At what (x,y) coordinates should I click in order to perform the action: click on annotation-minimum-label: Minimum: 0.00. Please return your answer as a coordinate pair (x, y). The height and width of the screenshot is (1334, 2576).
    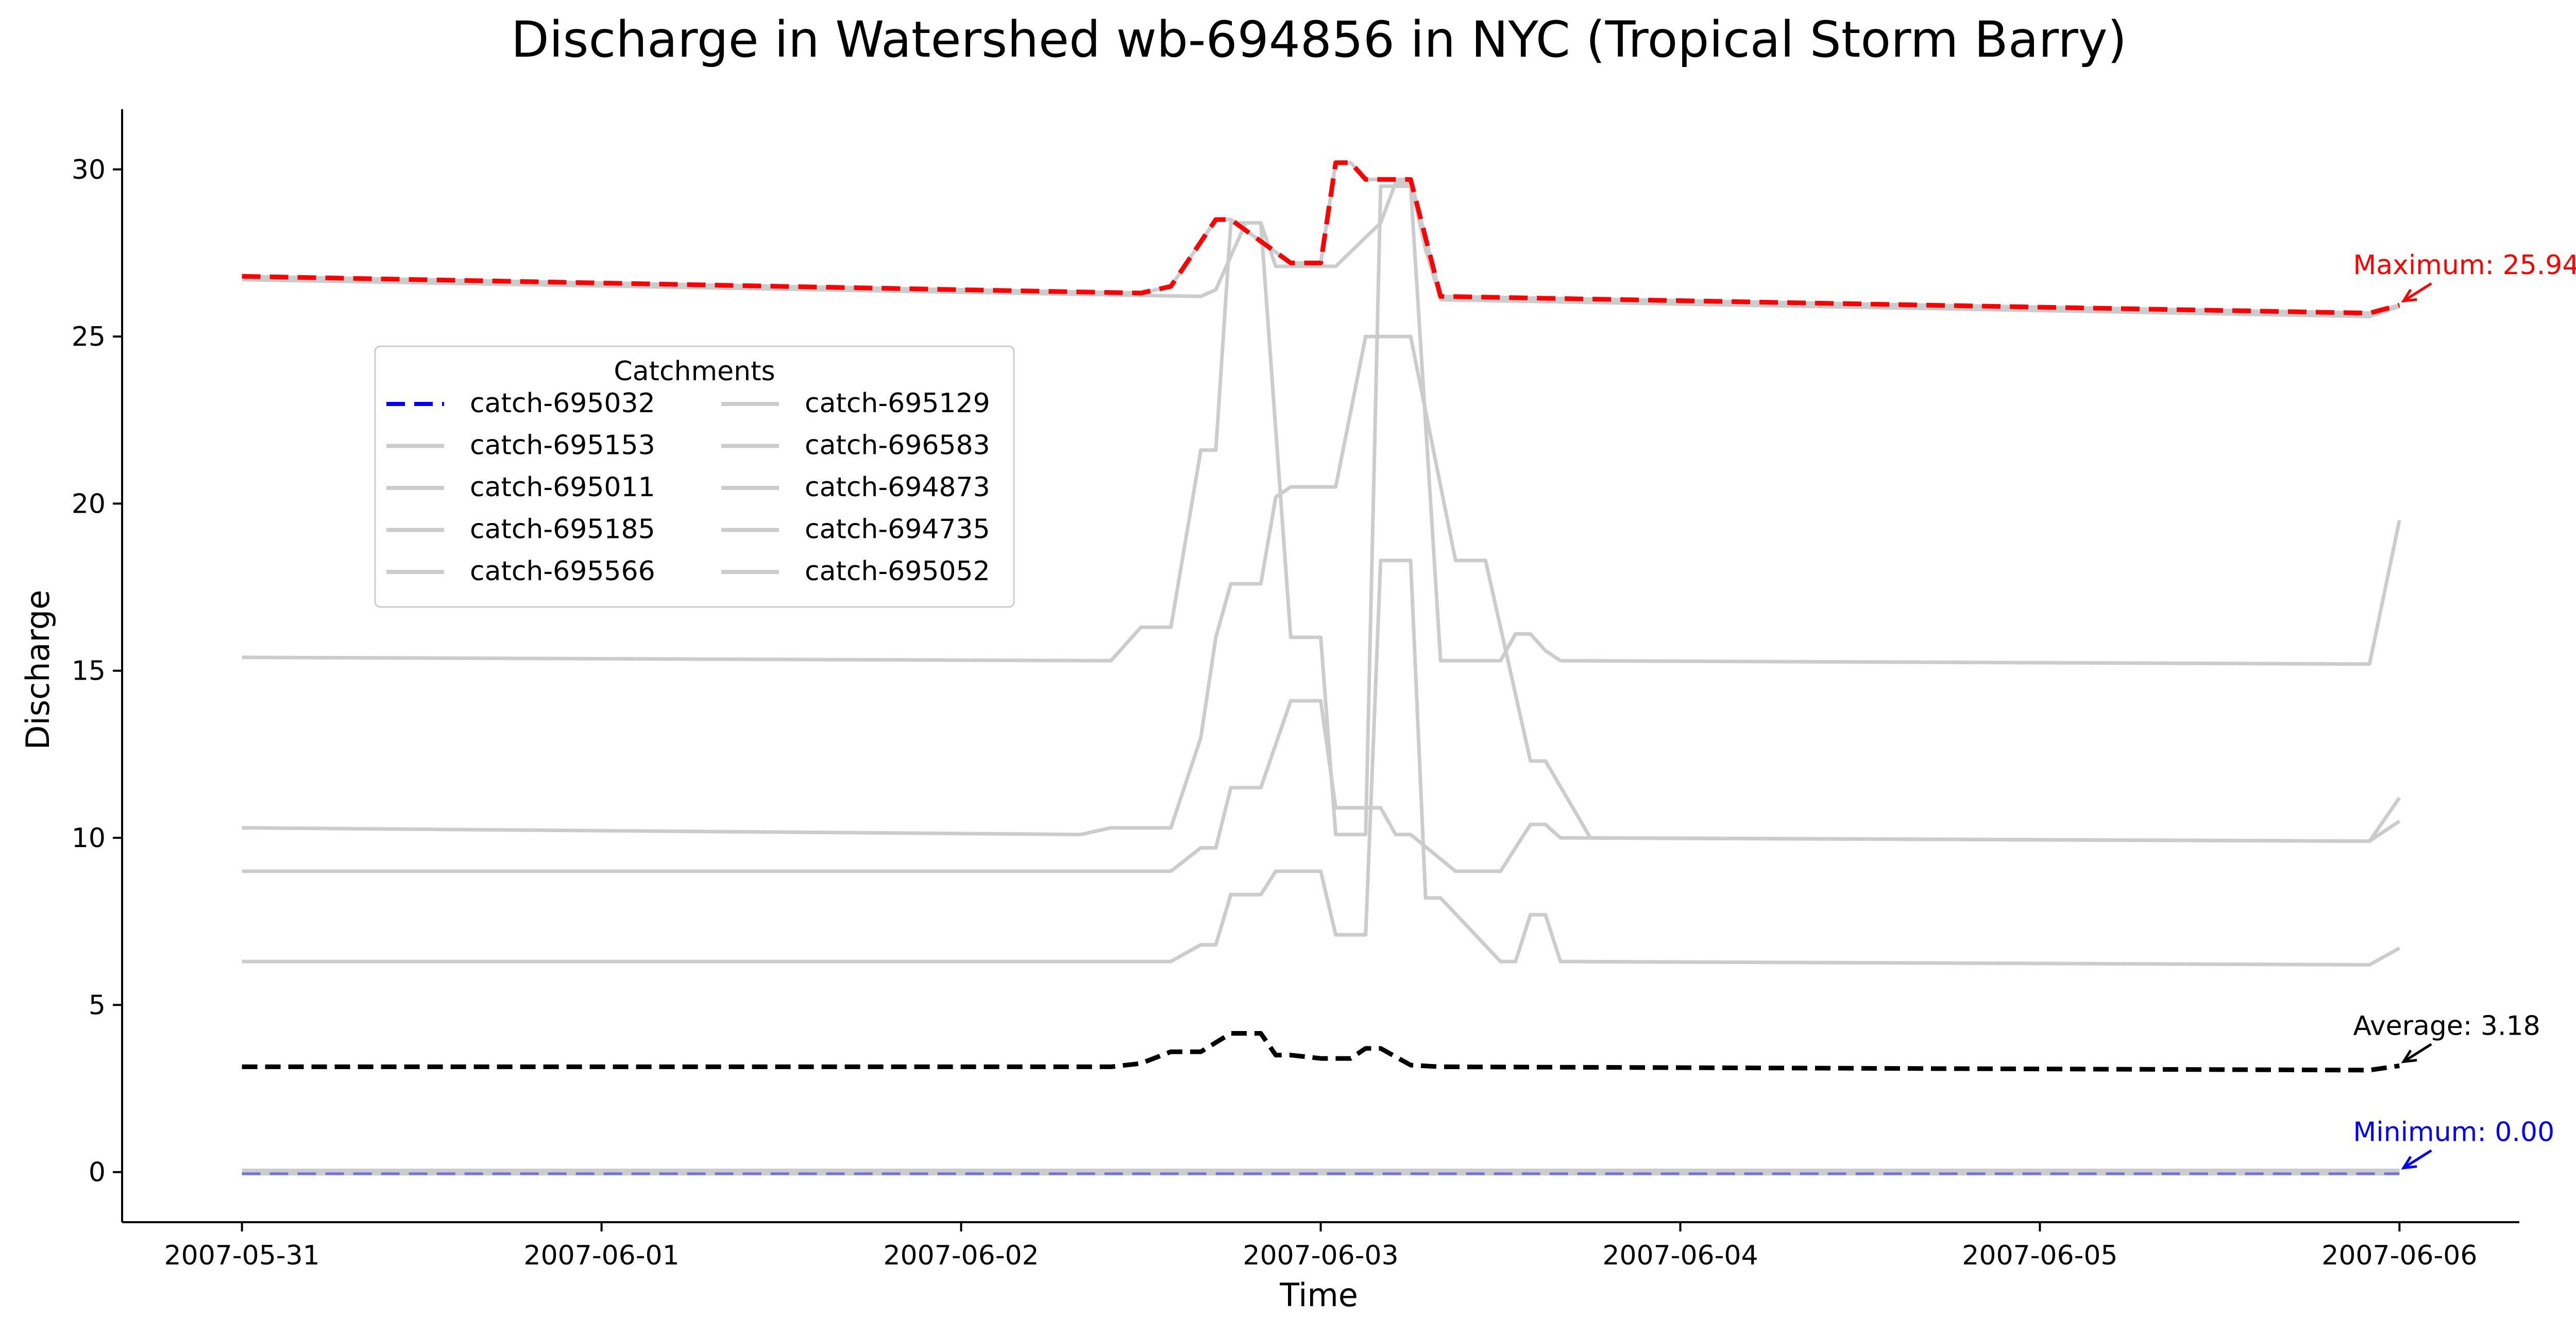
    Looking at the image, I should click on (2453, 1132).